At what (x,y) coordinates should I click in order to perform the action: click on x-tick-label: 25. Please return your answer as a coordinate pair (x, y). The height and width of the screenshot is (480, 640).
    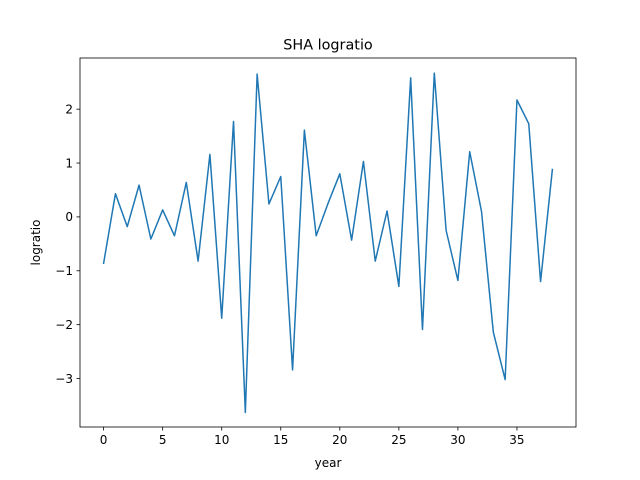
    Looking at the image, I should click on (398, 440).